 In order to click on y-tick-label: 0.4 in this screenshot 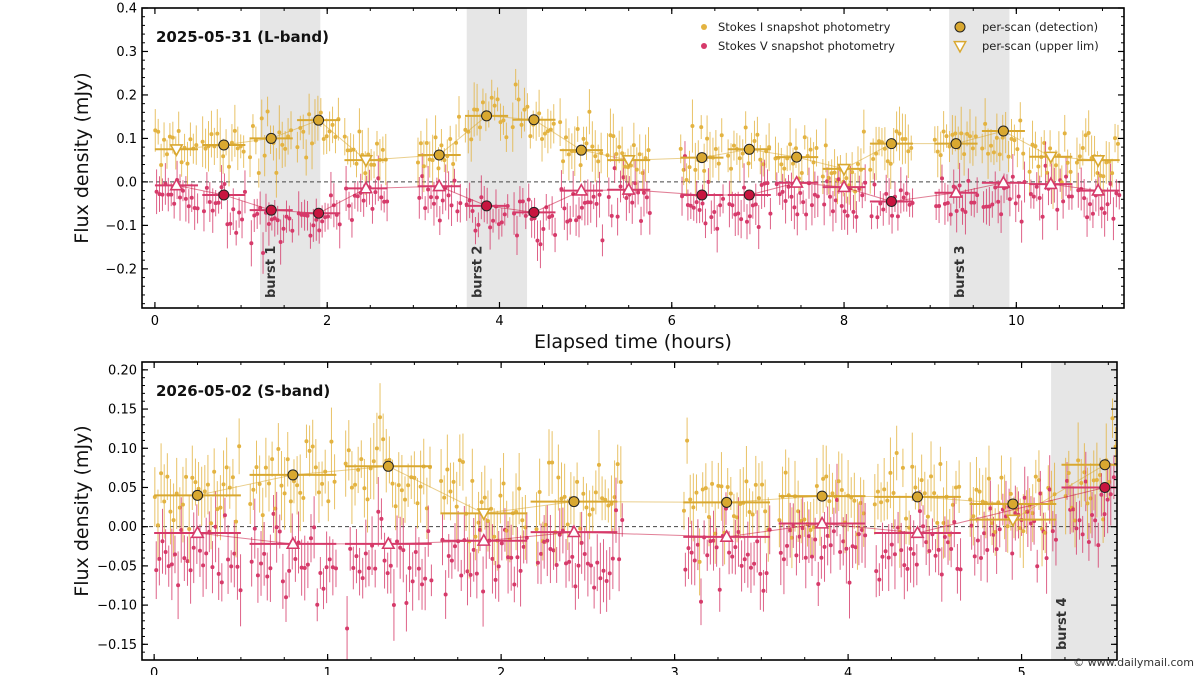, I will do `click(126, 9)`.